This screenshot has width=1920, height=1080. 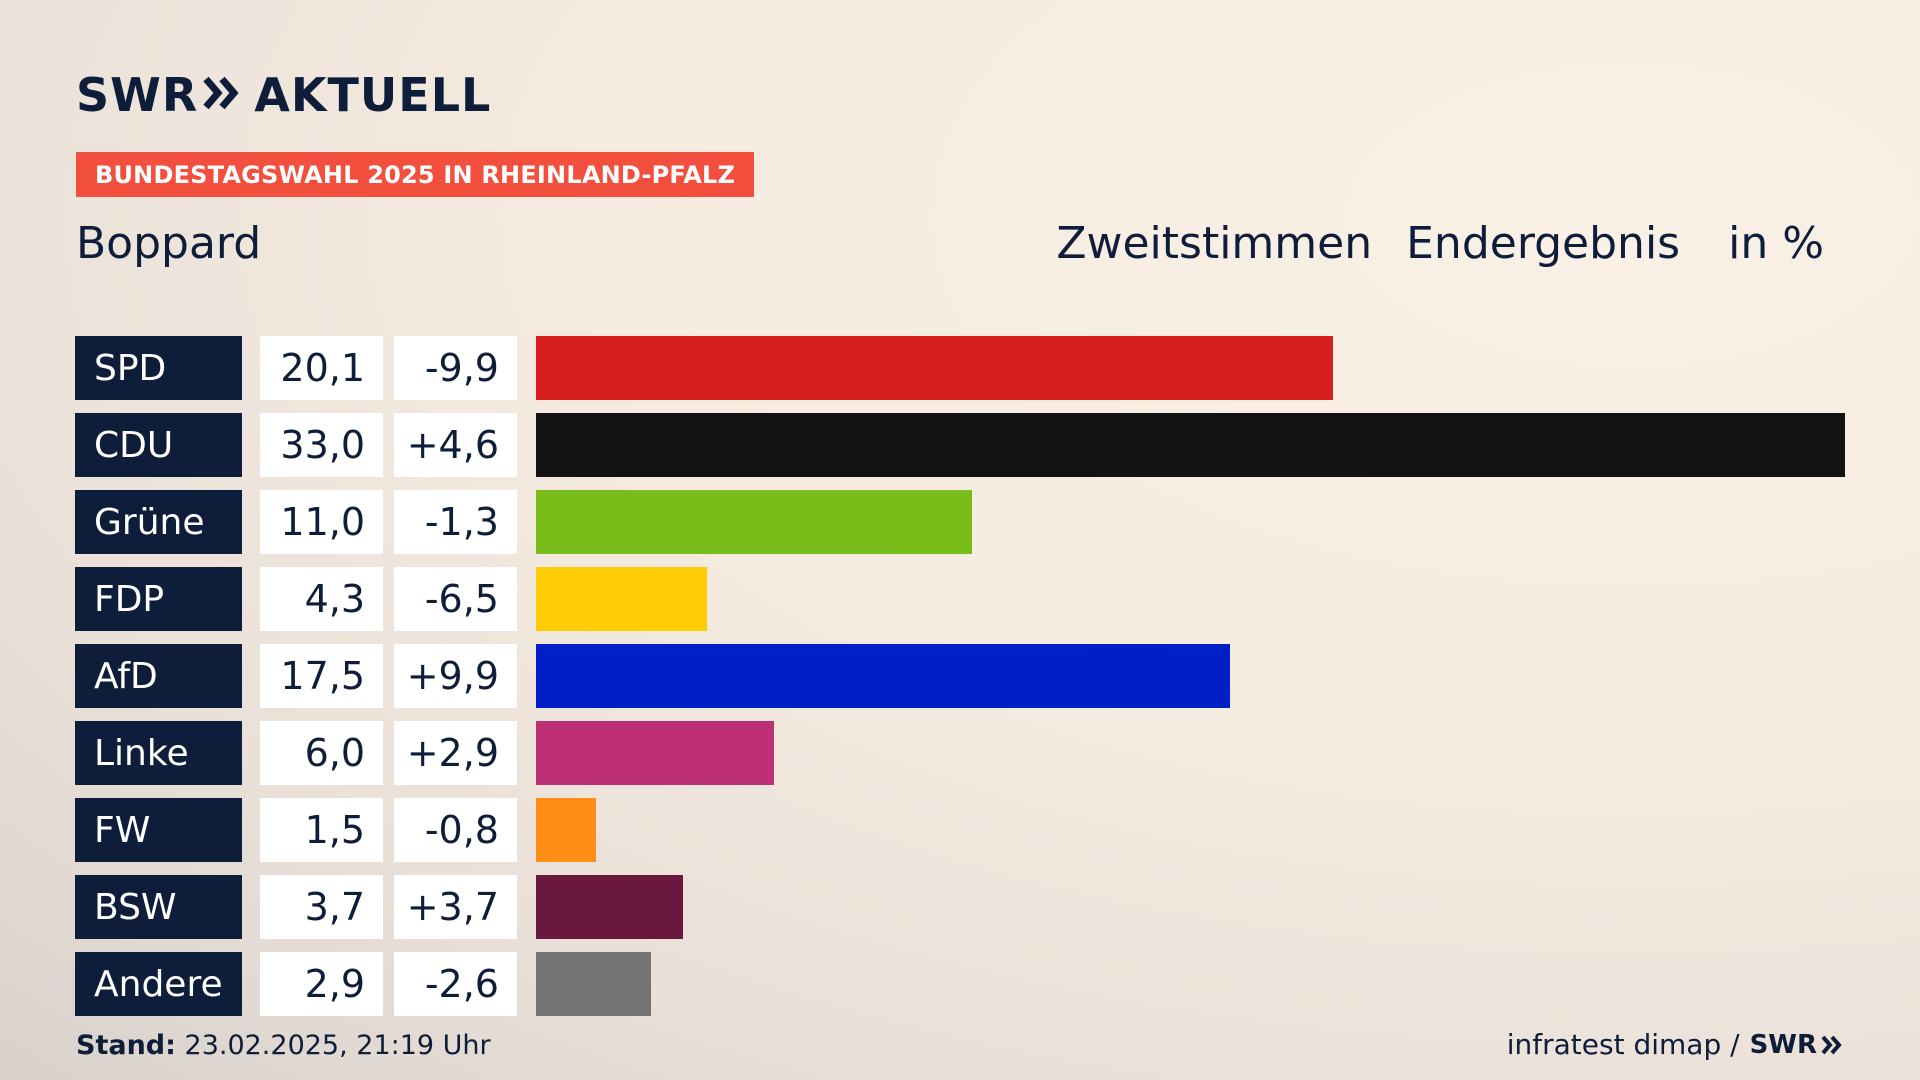 I want to click on result-row: Andere 2,9 -2,6, so click(x=960, y=984).